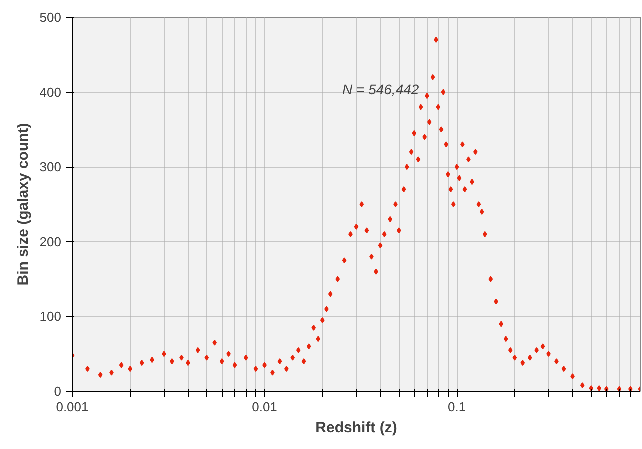  Describe the element at coordinates (457, 407) in the screenshot. I see `x-tick-label: 0.1` at that location.